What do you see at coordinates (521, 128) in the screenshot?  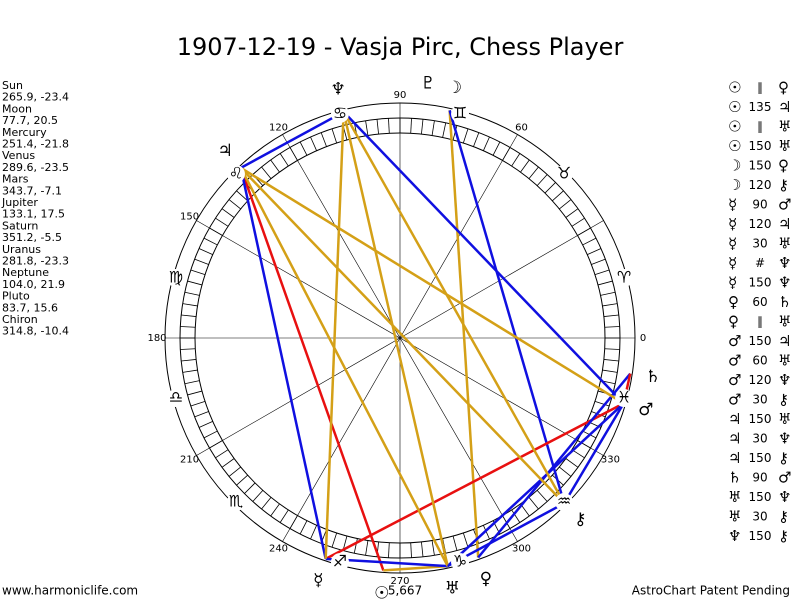 I see `degree-label: 60` at bounding box center [521, 128].